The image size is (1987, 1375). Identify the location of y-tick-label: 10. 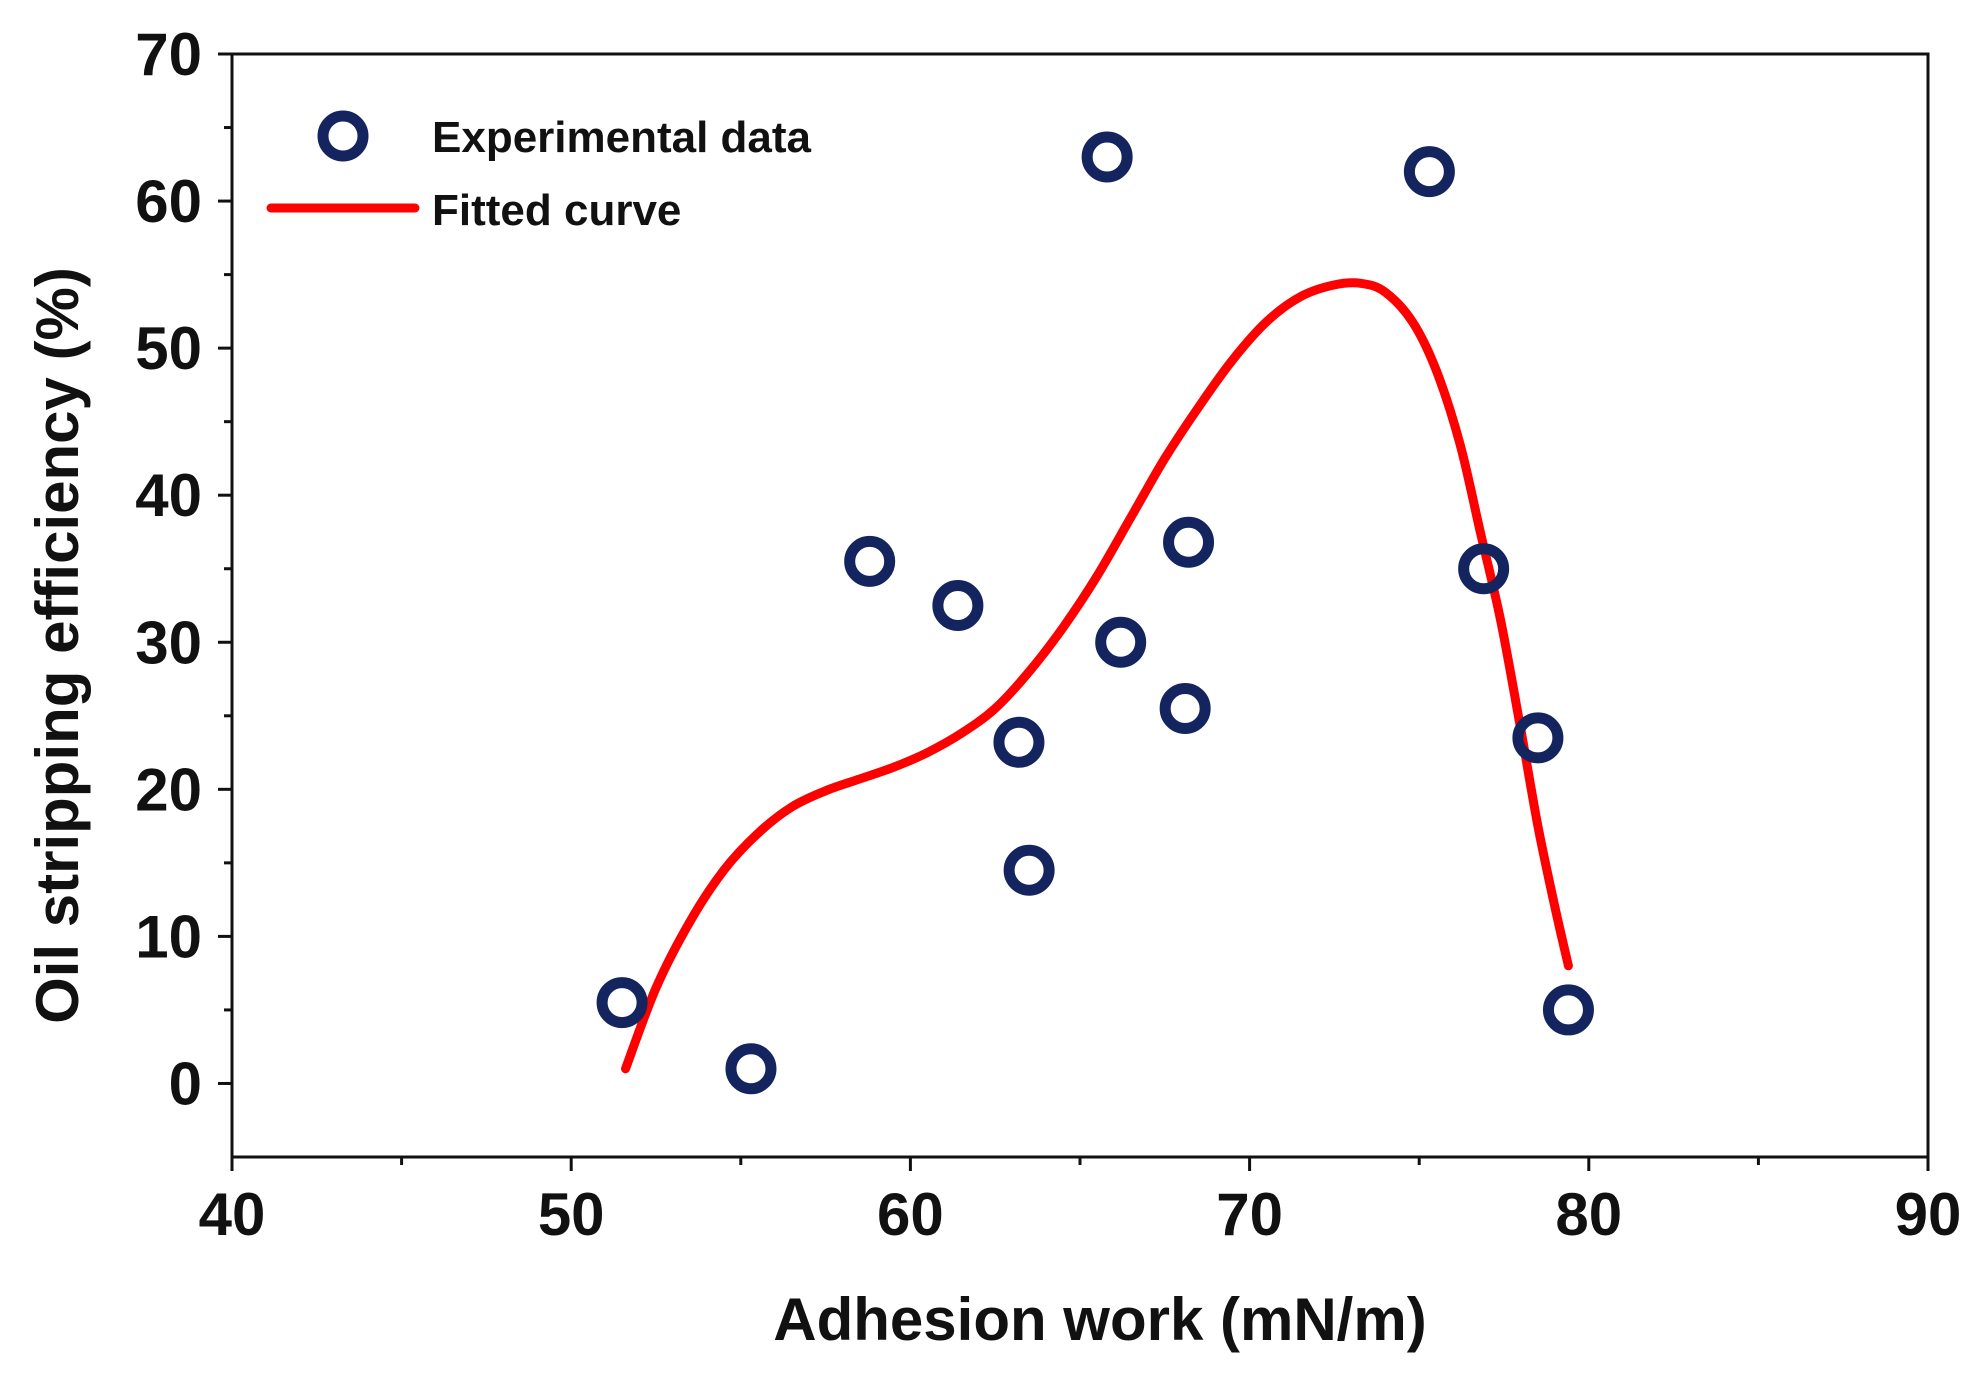
(168, 936).